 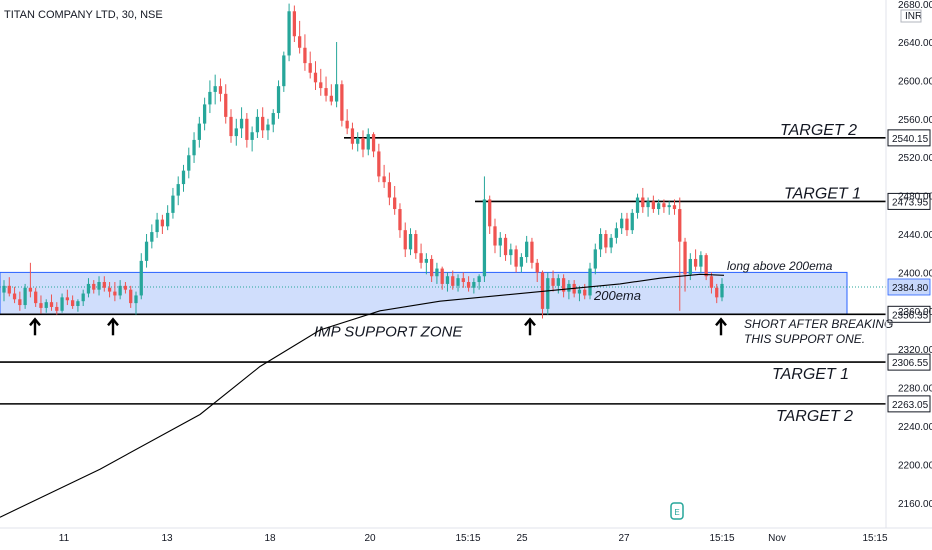 What do you see at coordinates (915, 43) in the screenshot?
I see `y-tick-label: 2640.00` at bounding box center [915, 43].